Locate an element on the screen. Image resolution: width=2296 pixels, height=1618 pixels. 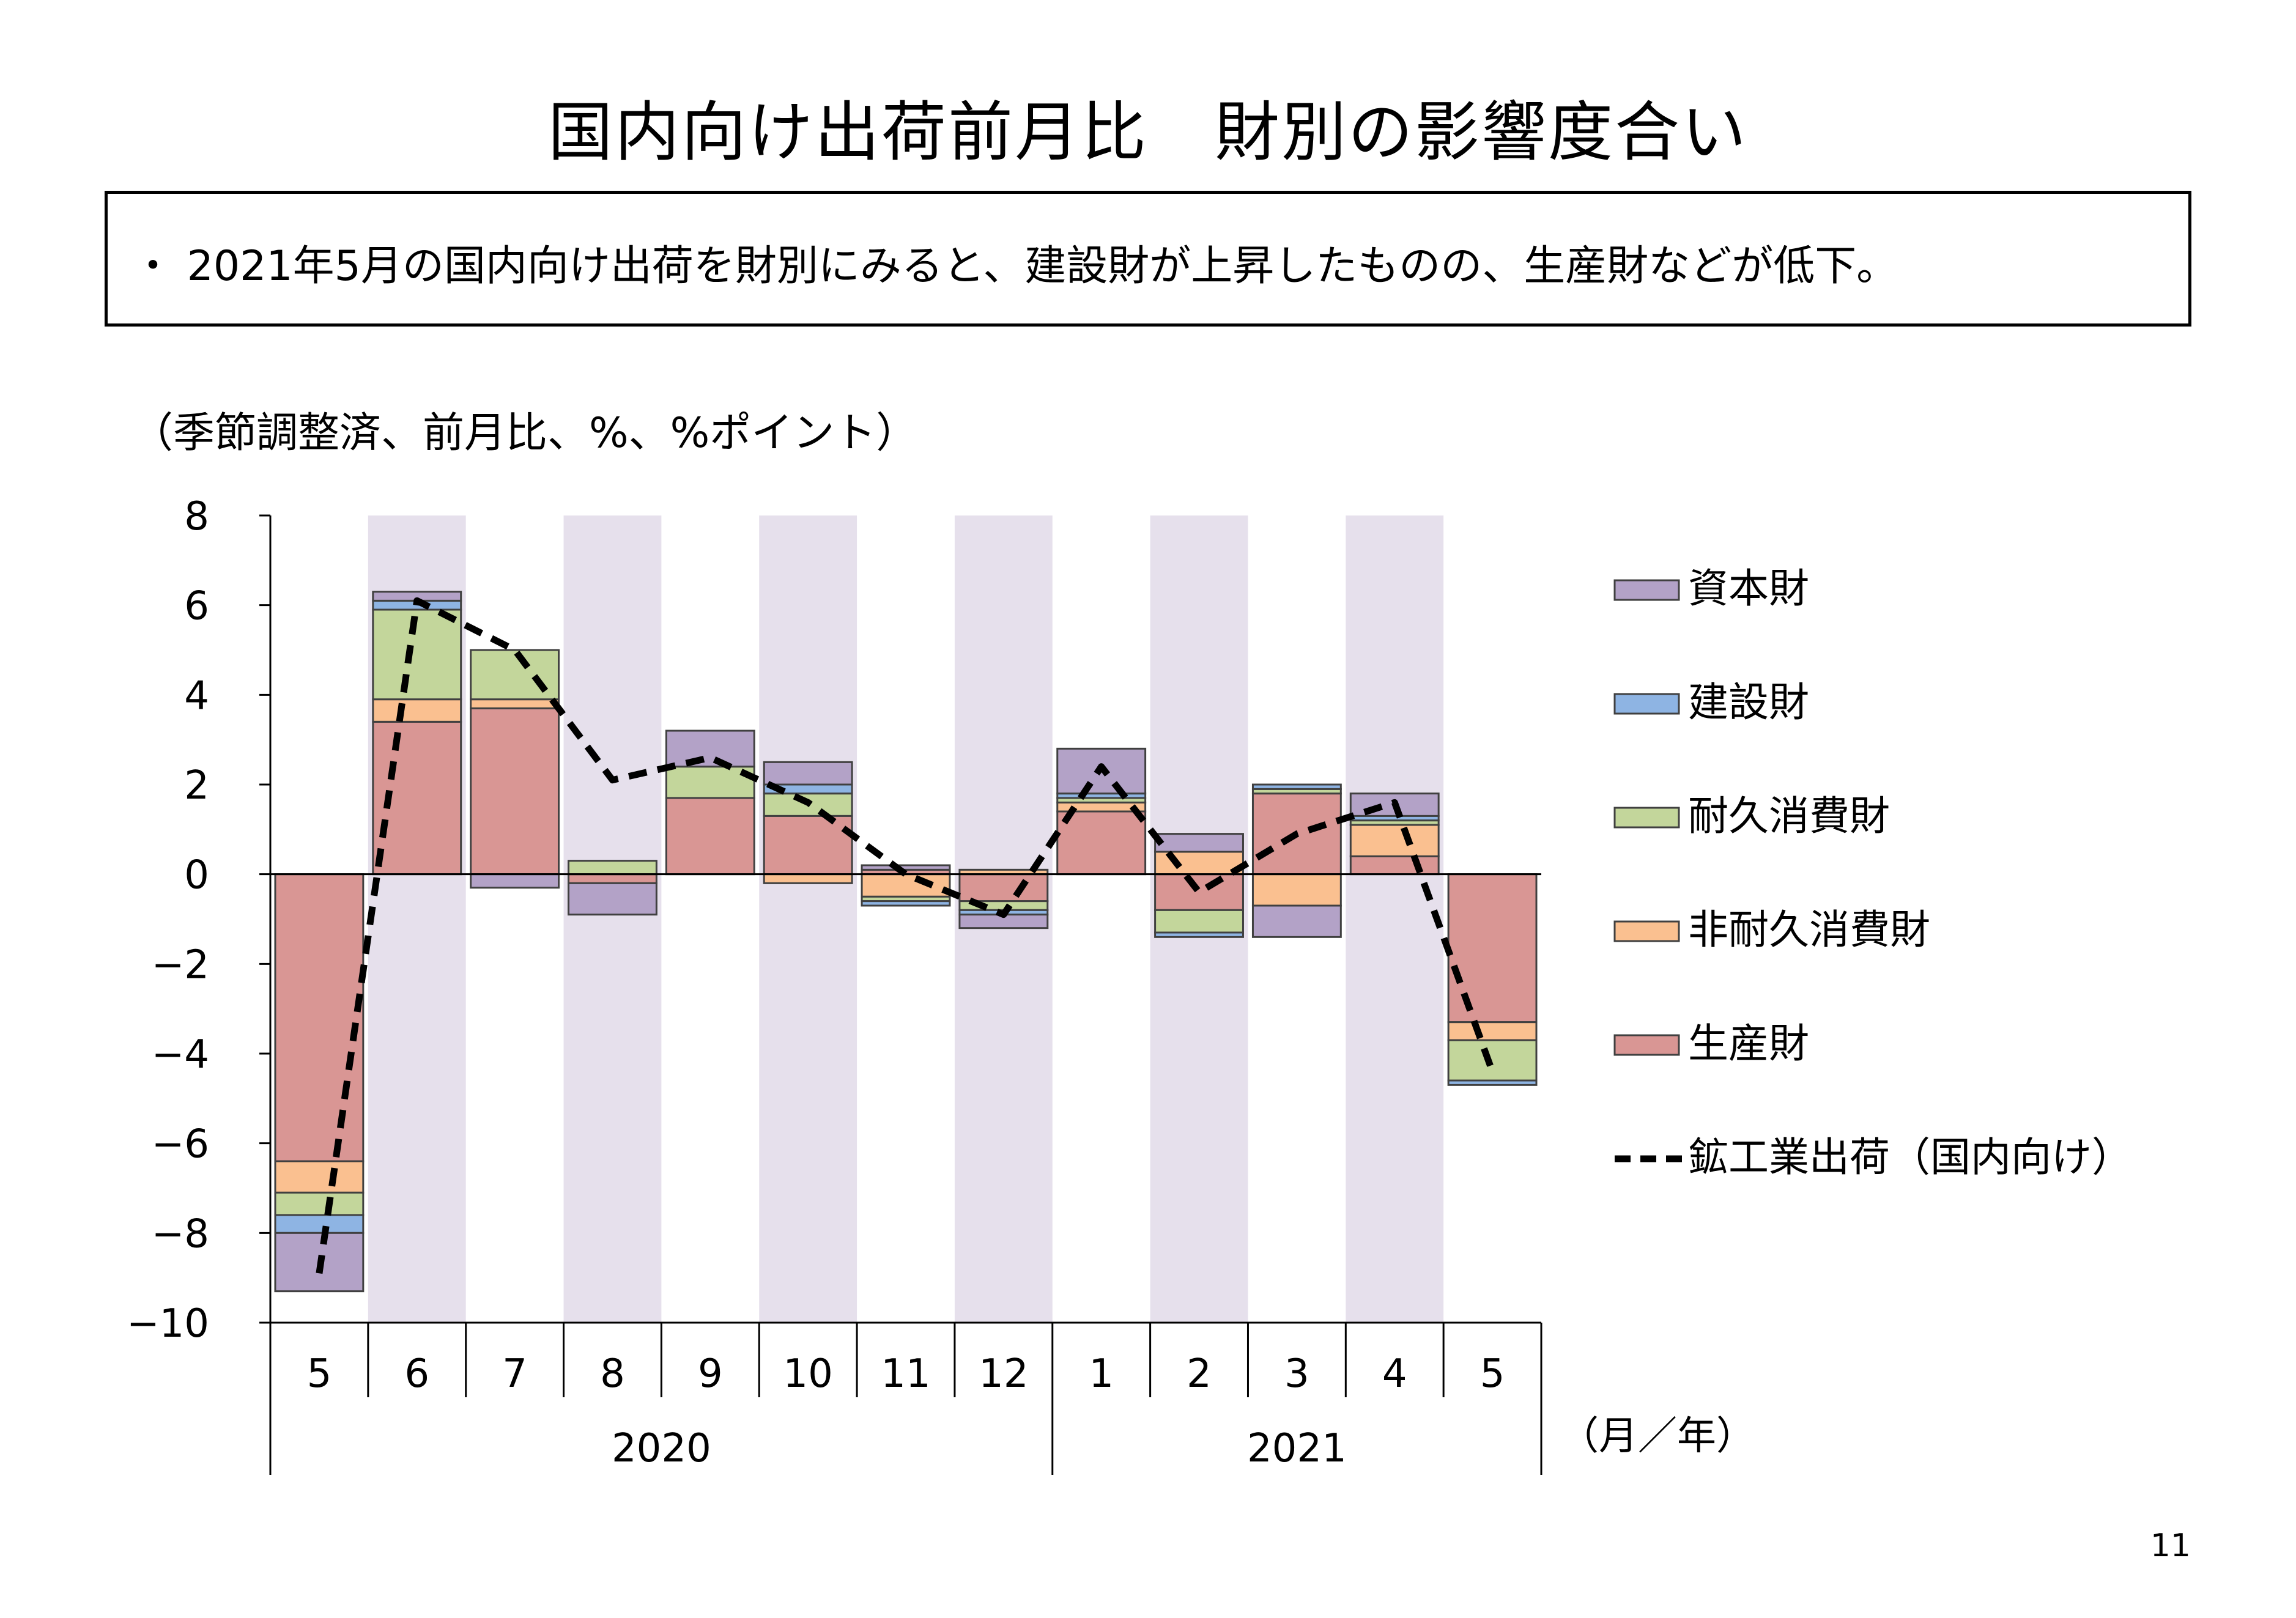
legend-swatch-耐久消費財 is located at coordinates (1647, 818).